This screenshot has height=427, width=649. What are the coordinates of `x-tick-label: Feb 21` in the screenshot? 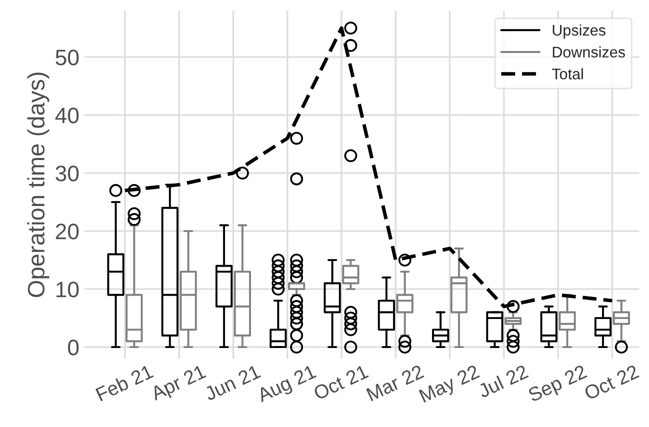 It's located at (124, 383).